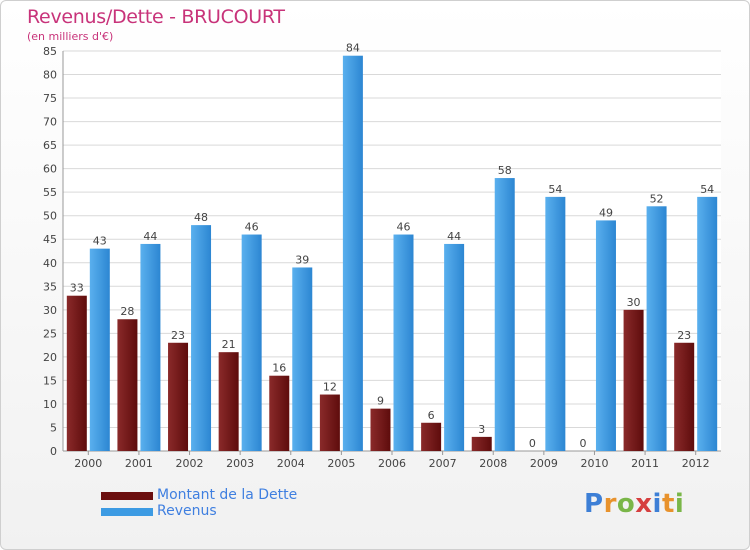 The height and width of the screenshot is (550, 750). I want to click on x-tick-label: 2005, so click(341, 463).